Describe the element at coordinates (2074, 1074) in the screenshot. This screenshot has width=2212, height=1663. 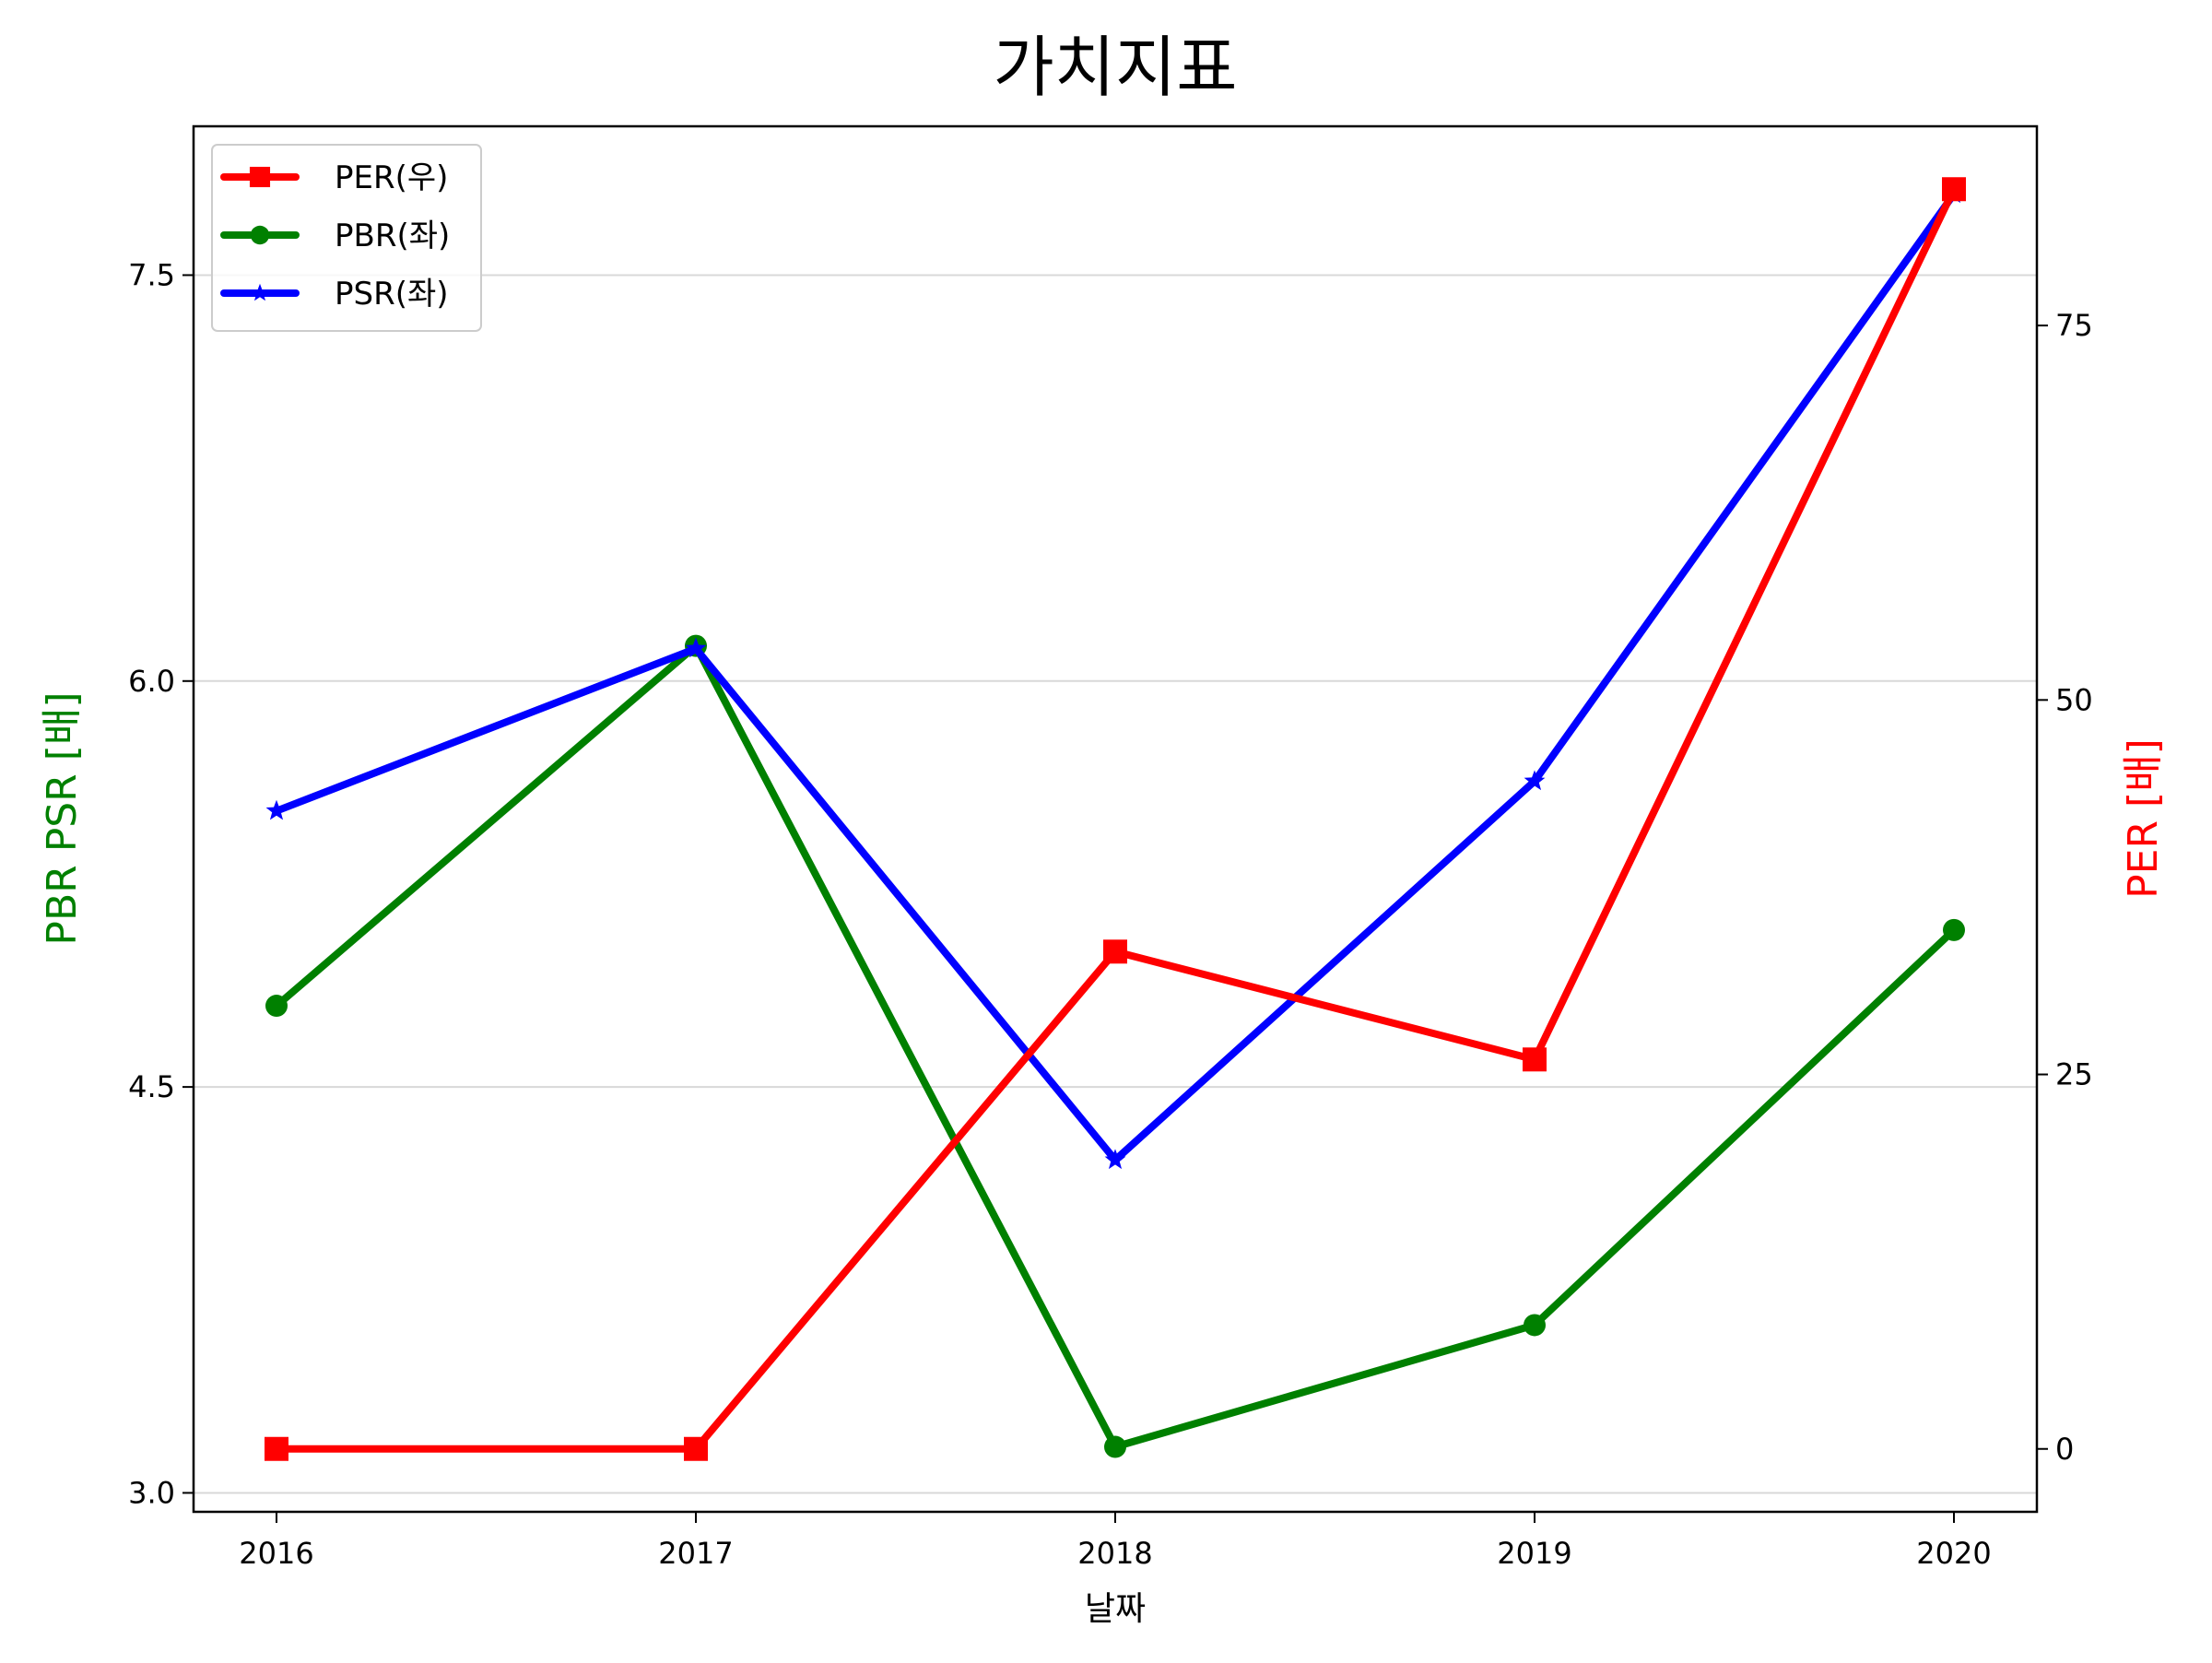
I see `y-right-tick-label-1: 25` at that location.